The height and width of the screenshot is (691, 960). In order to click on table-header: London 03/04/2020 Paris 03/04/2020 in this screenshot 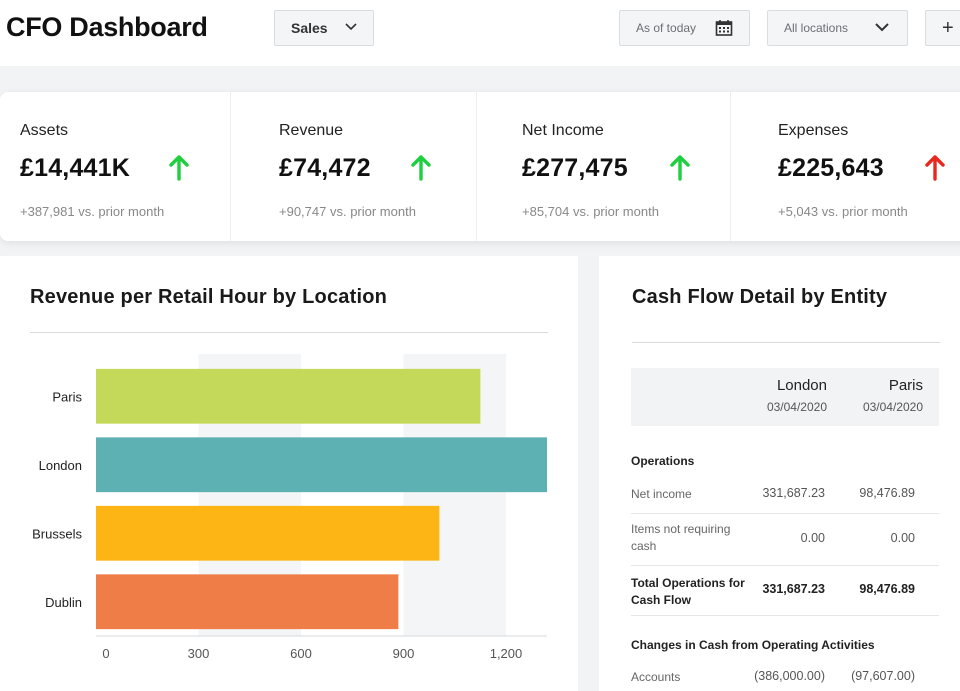, I will do `click(785, 397)`.